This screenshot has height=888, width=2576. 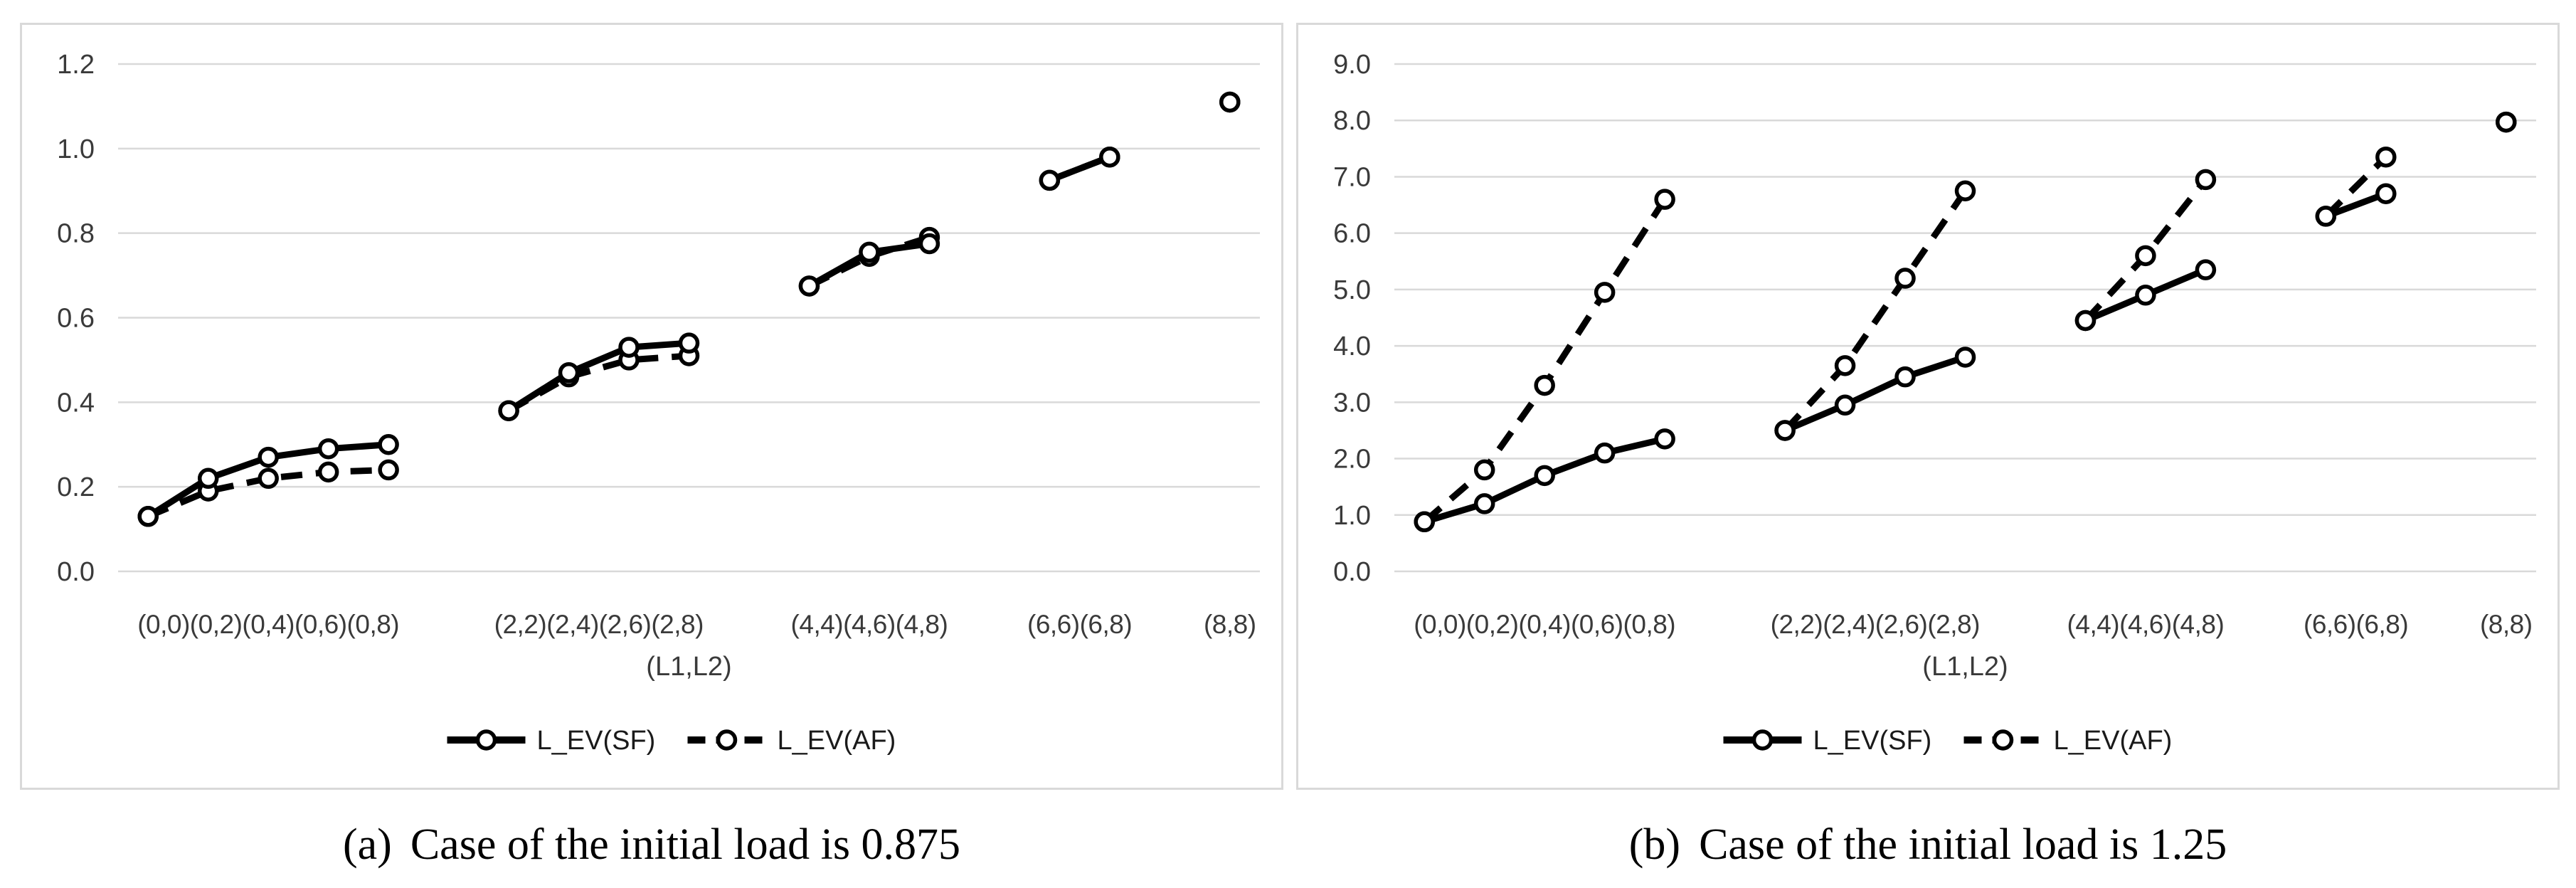 I want to click on caption-a-label: (a), so click(x=367, y=845).